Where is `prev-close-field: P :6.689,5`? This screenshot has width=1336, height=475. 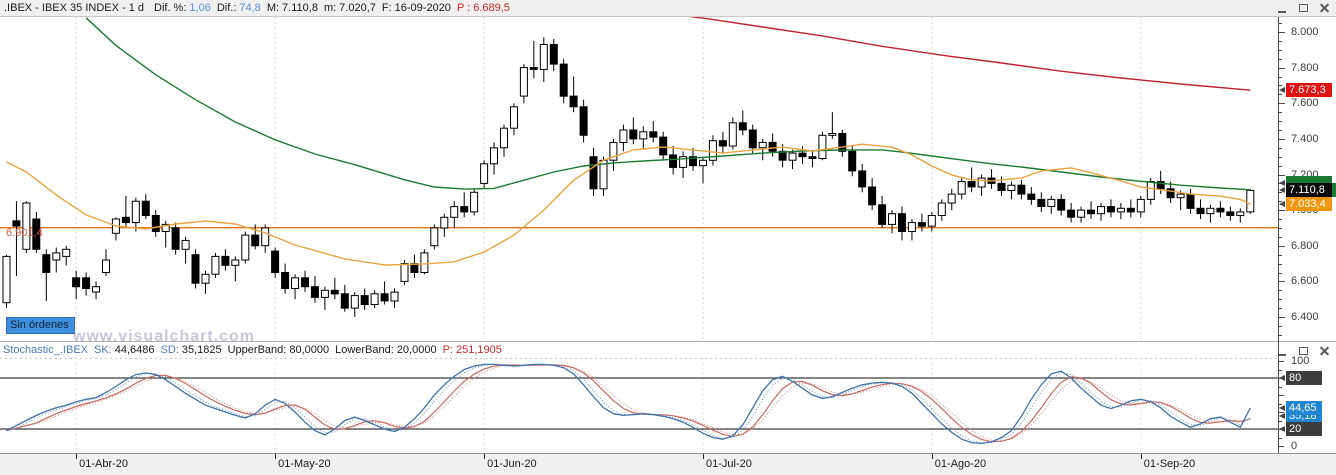 prev-close-field: P :6.689,5 is located at coordinates (483, 8).